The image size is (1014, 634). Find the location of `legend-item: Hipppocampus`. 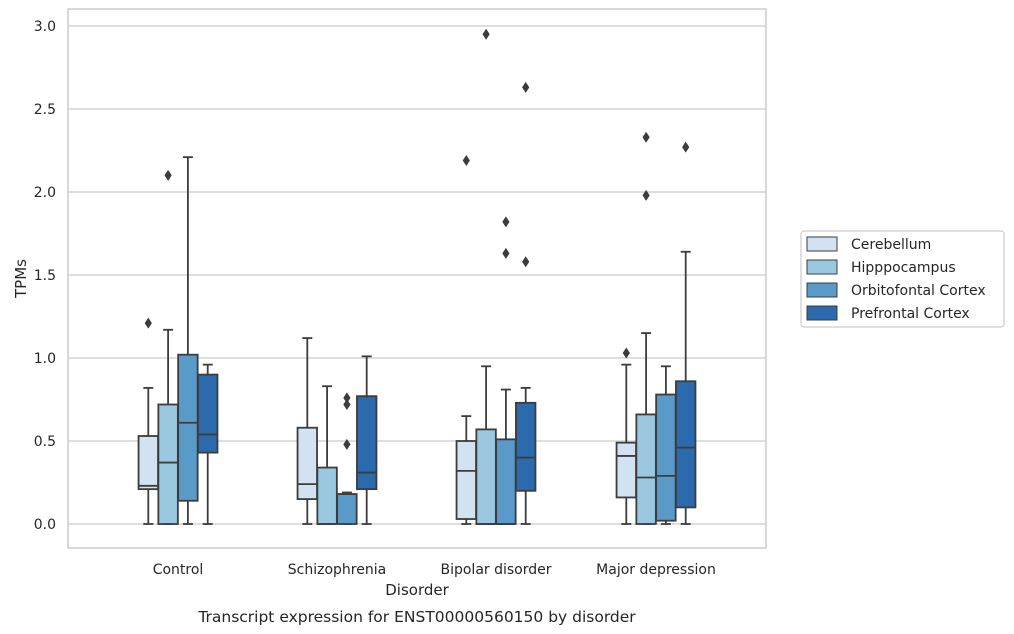

legend-item: Hipppocampus is located at coordinates (881, 267).